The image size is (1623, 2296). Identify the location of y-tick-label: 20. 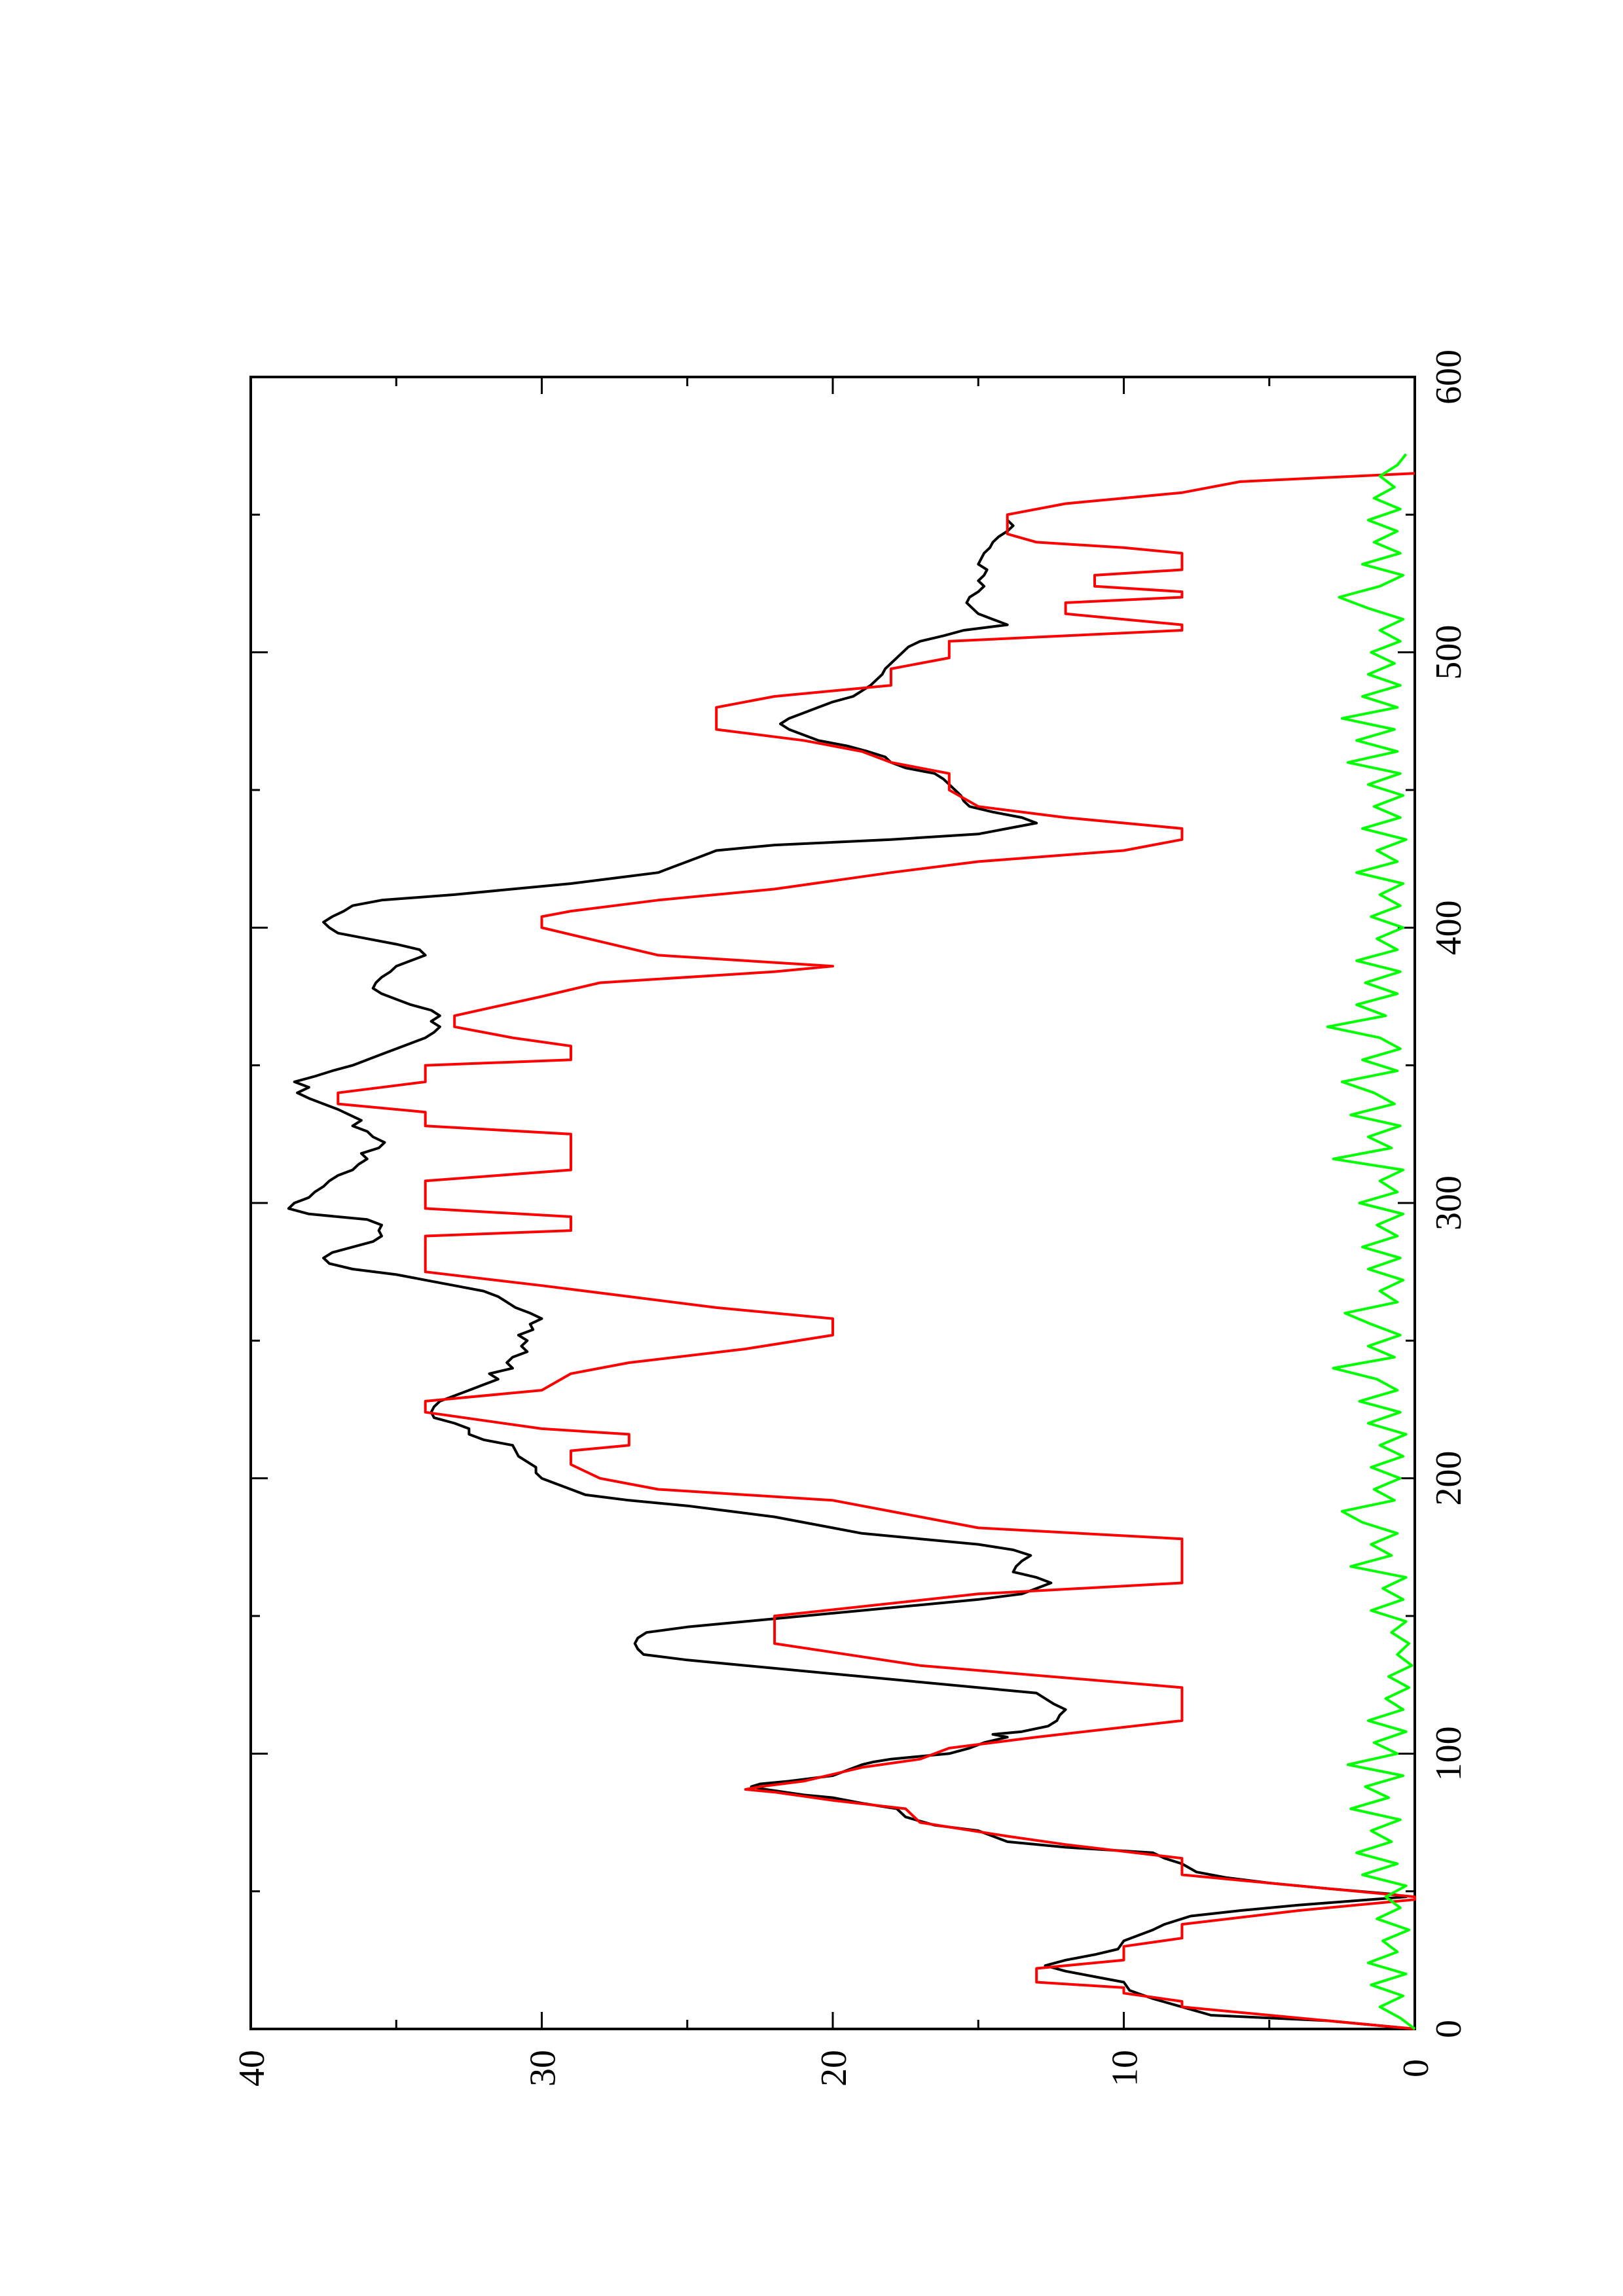
(834, 2068).